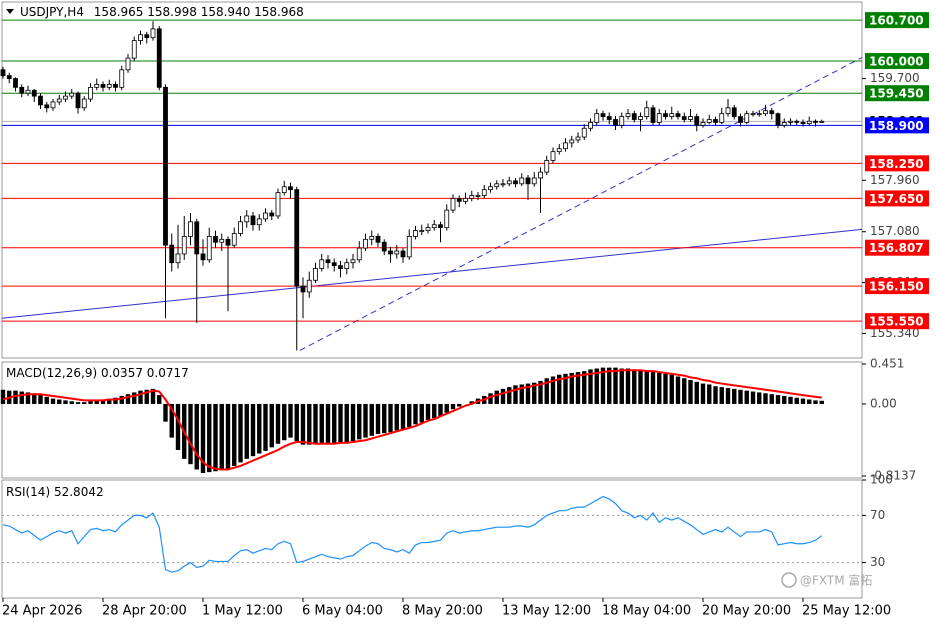 Image resolution: width=936 pixels, height=624 pixels. I want to click on rsi-name: RSI(14), so click(28, 492).